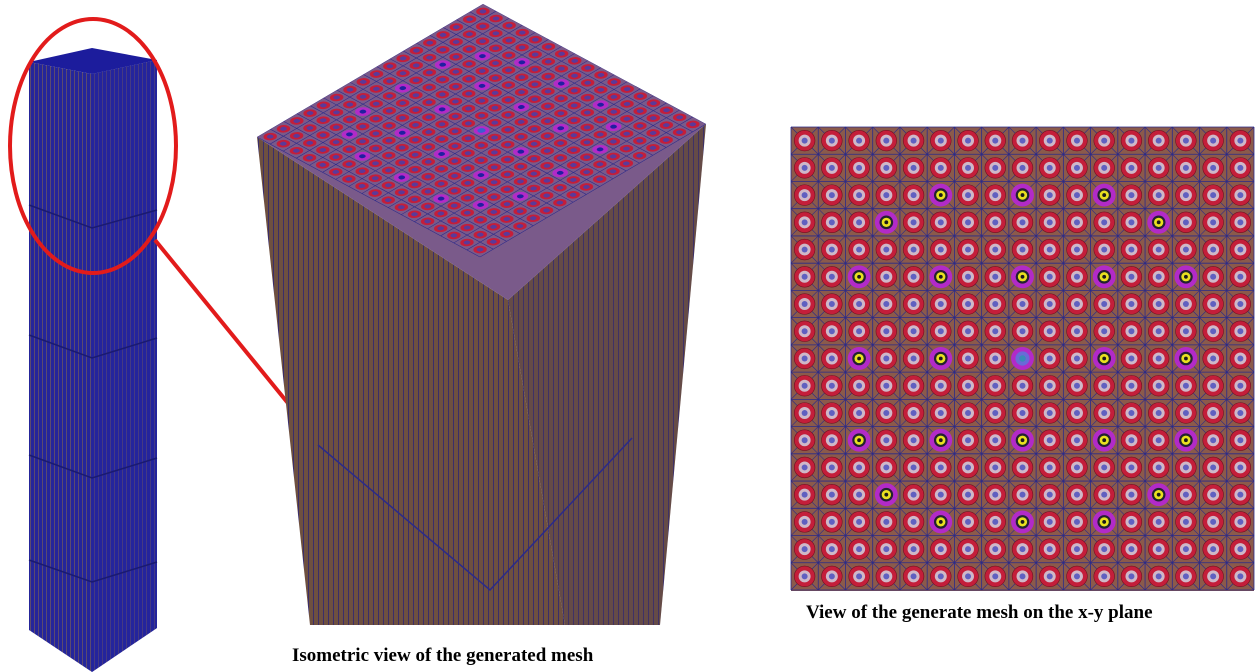  Describe the element at coordinates (60, 367) in the screenshot. I see `column-left-face` at that location.